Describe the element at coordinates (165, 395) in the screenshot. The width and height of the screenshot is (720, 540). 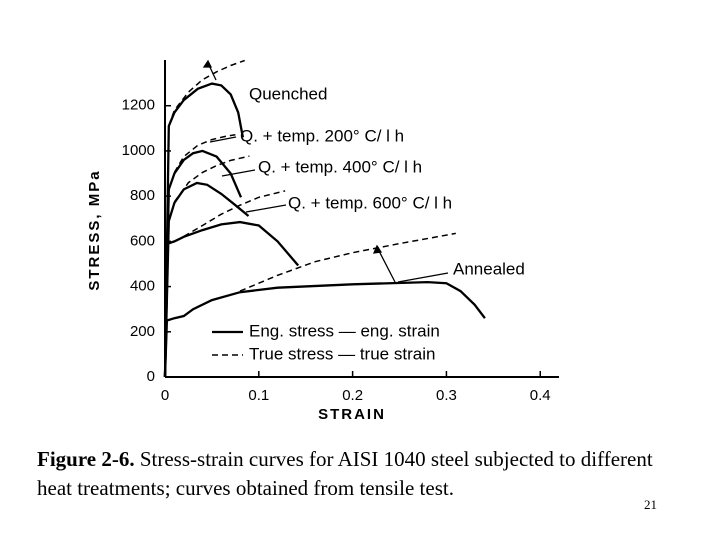
I see `x-tick-label: 0` at that location.